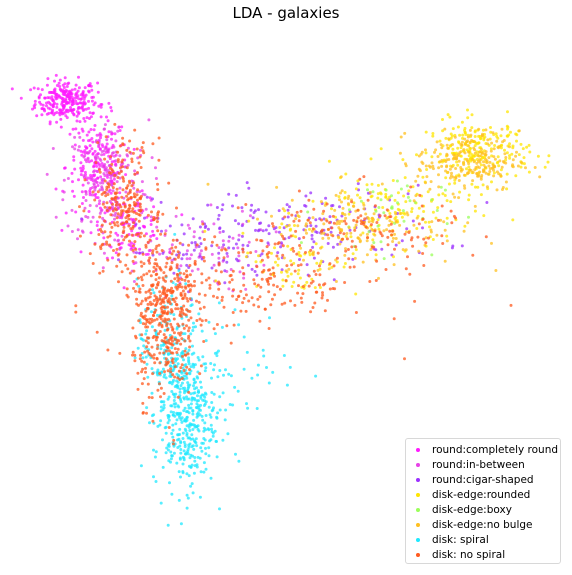 This screenshot has width=572, height=575. Describe the element at coordinates (483, 479) in the screenshot. I see `legend-label: round:cigar-shaped` at that location.